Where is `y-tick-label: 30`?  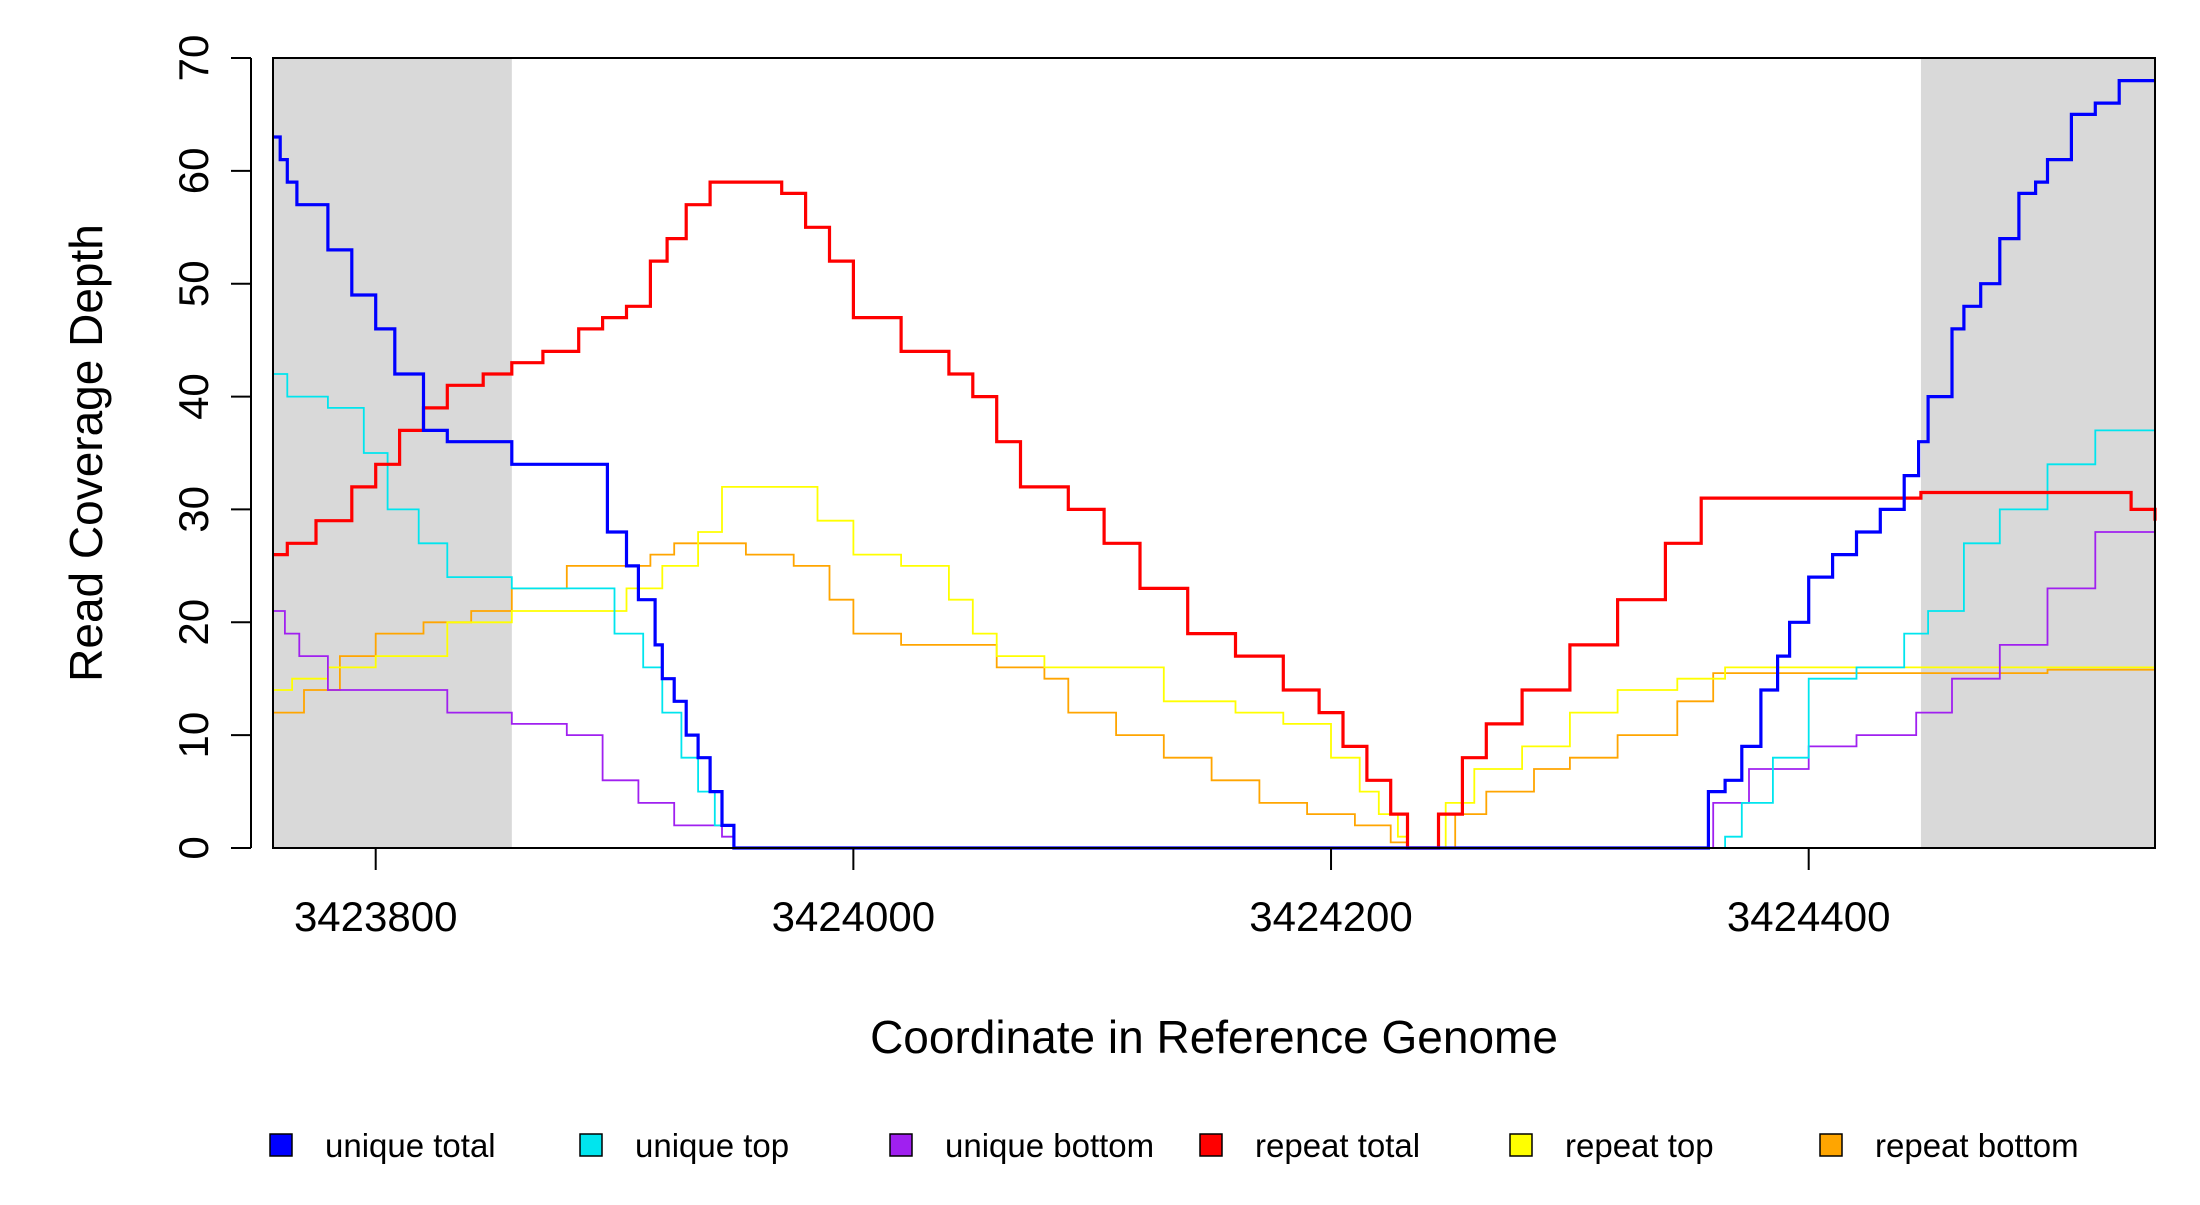 y-tick-label: 30 is located at coordinates (193, 509).